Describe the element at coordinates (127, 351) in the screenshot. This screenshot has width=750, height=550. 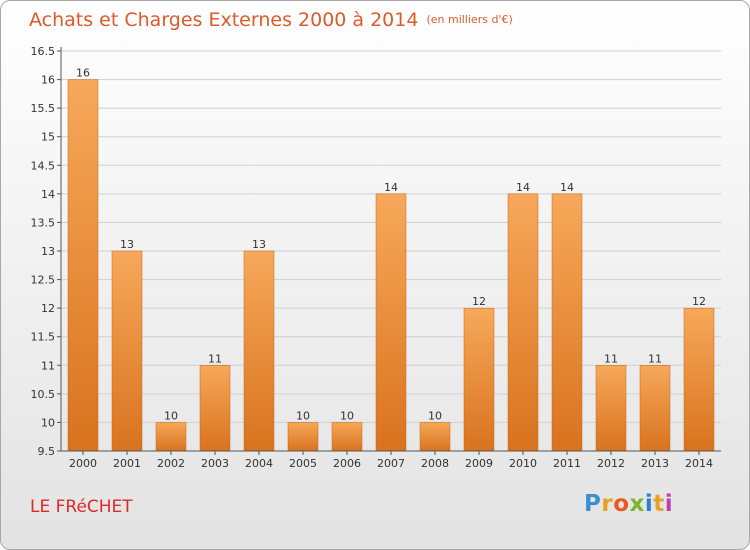
I see `bar-2001` at that location.